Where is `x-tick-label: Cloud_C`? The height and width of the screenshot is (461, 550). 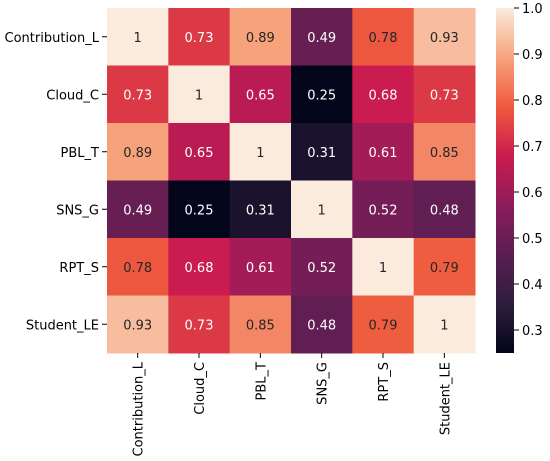
x-tick-label: Cloud_C is located at coordinates (200, 388).